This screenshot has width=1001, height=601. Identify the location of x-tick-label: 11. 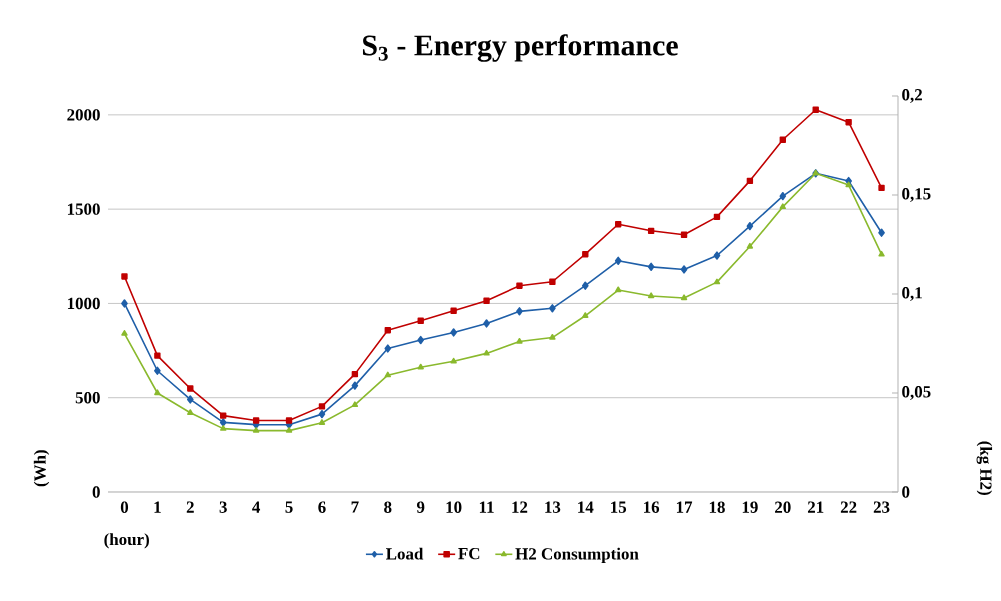
(486, 507).